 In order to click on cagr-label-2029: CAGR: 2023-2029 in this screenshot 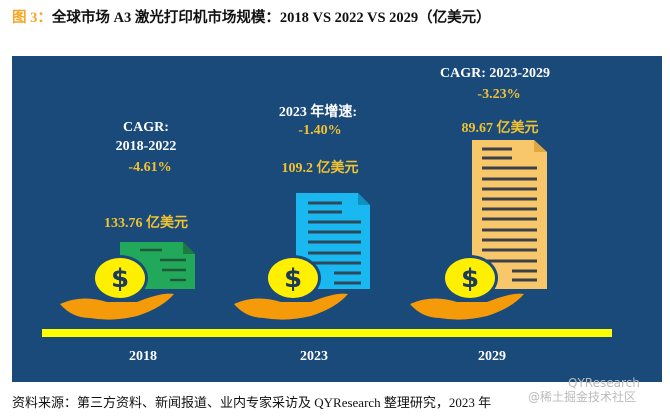, I will do `click(495, 73)`.